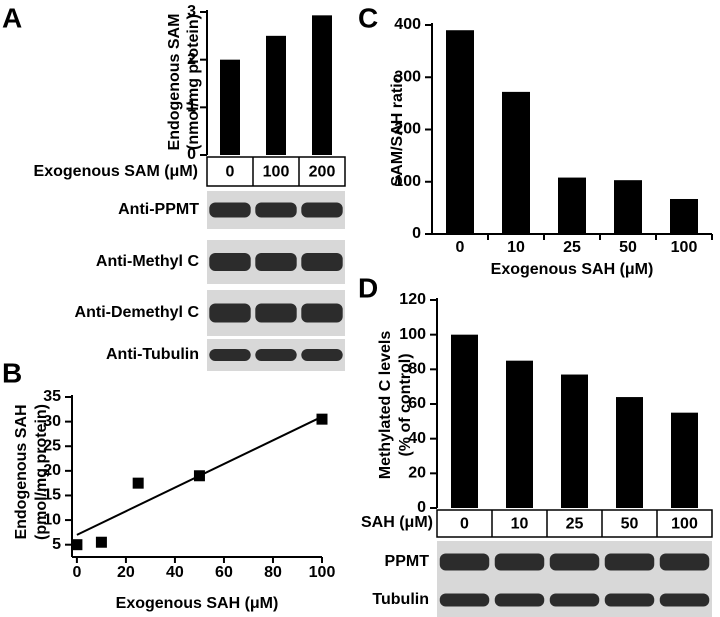  I want to click on panel-letter: D, so click(368, 287).